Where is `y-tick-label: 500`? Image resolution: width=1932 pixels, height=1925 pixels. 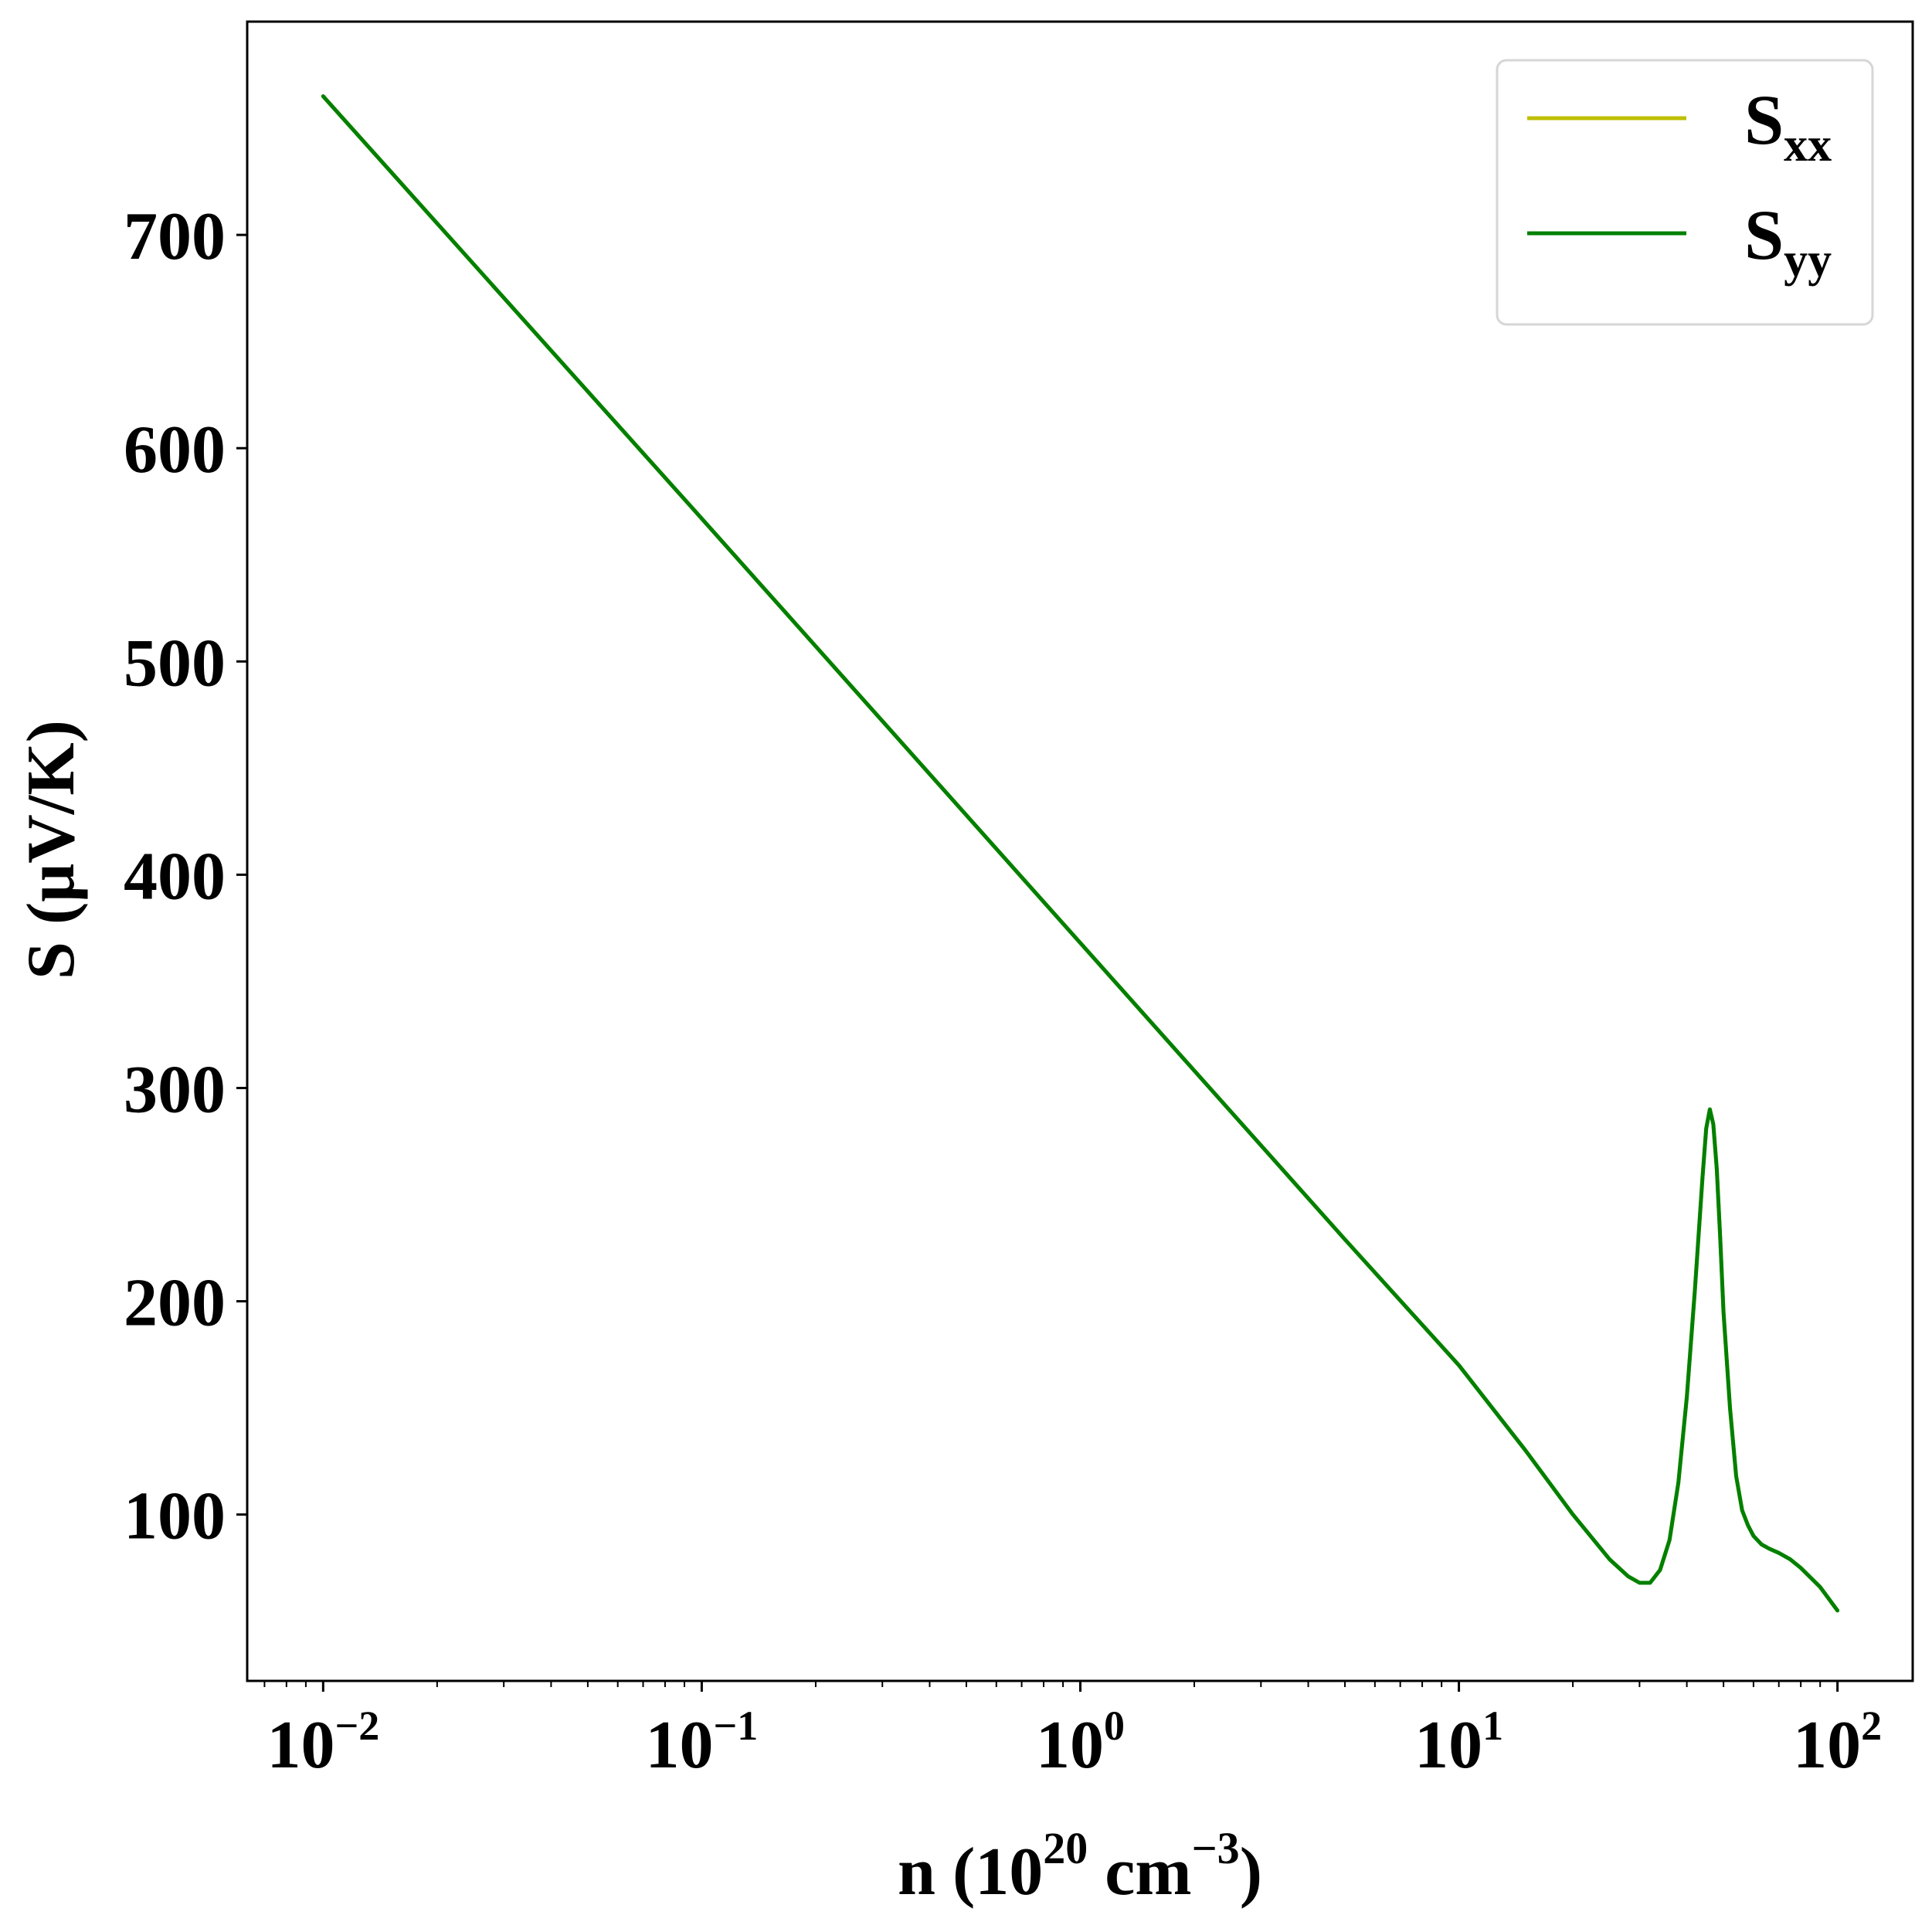
y-tick-label: 500 is located at coordinates (175, 663).